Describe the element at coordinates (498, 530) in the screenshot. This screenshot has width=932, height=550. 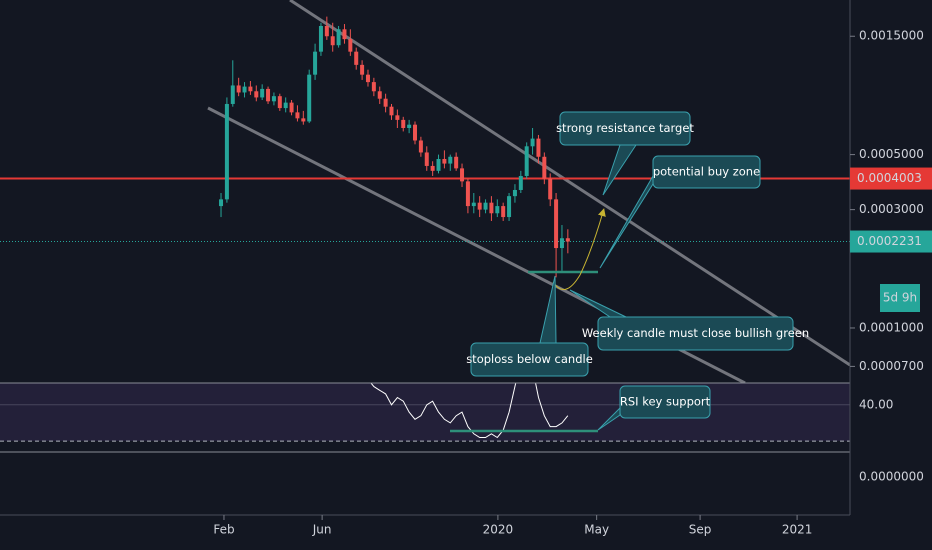
I see `x-tick-label: 2020` at that location.